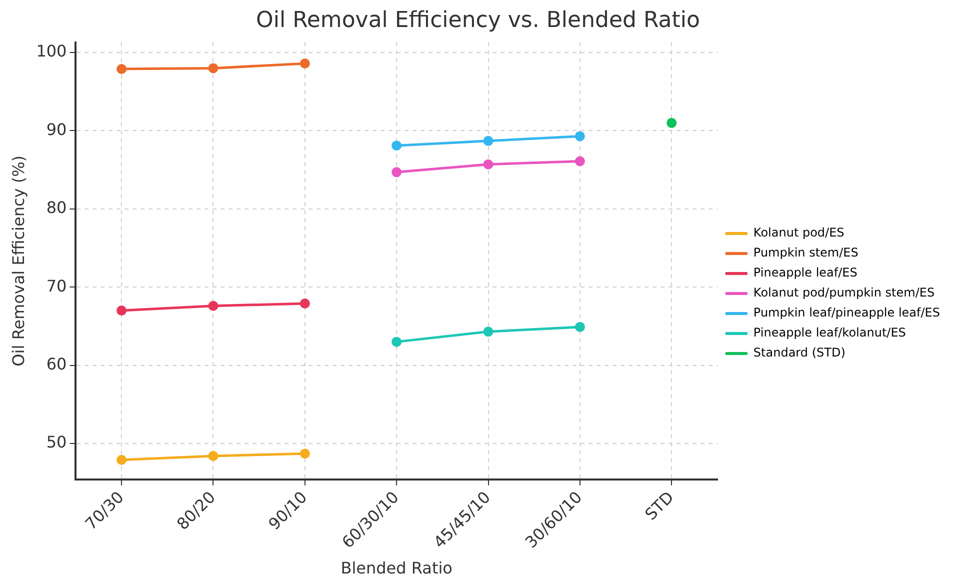 The height and width of the screenshot is (585, 974). I want to click on legend-label: Pumpkin stem/ES, so click(805, 253).